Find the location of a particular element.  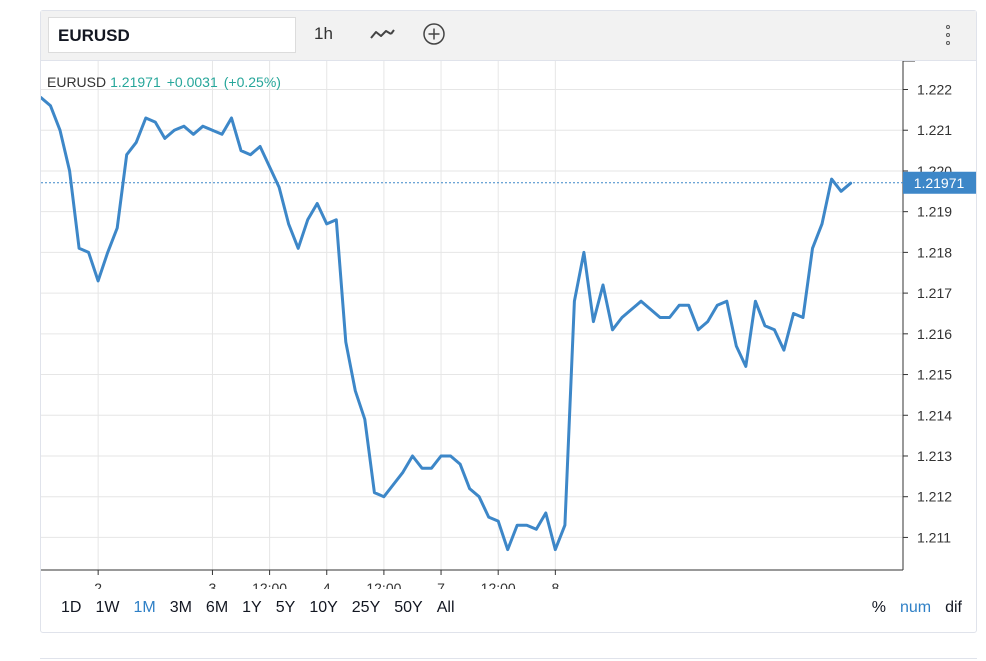

line-chart-icon is located at coordinates (382, 34).